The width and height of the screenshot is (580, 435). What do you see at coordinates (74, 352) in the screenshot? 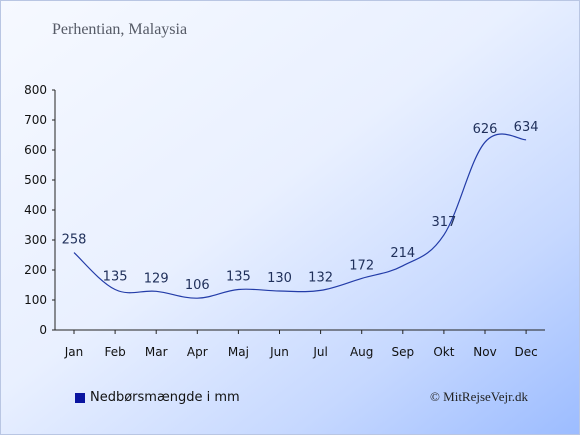
I see `x-tick-label: Jan` at bounding box center [74, 352].